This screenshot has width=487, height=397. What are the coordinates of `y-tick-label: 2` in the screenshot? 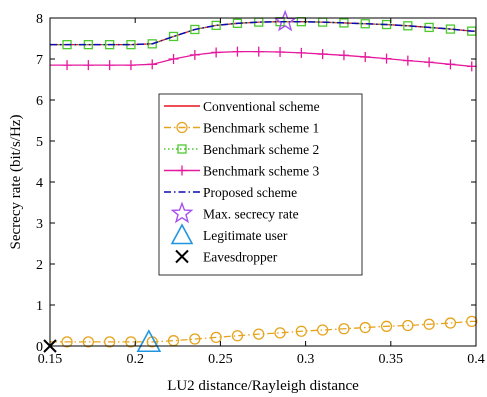 It's located at (39, 265).